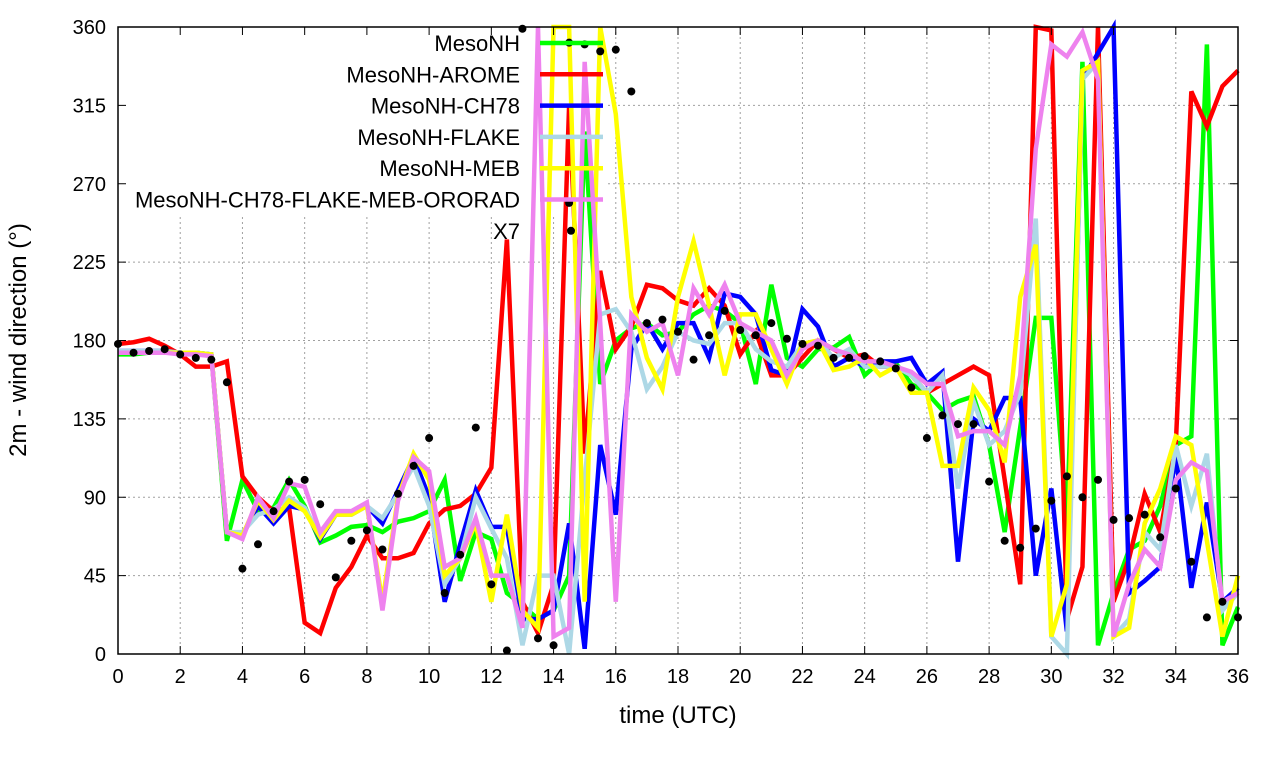  I want to click on x-tick-label: 30, so click(1051, 677).